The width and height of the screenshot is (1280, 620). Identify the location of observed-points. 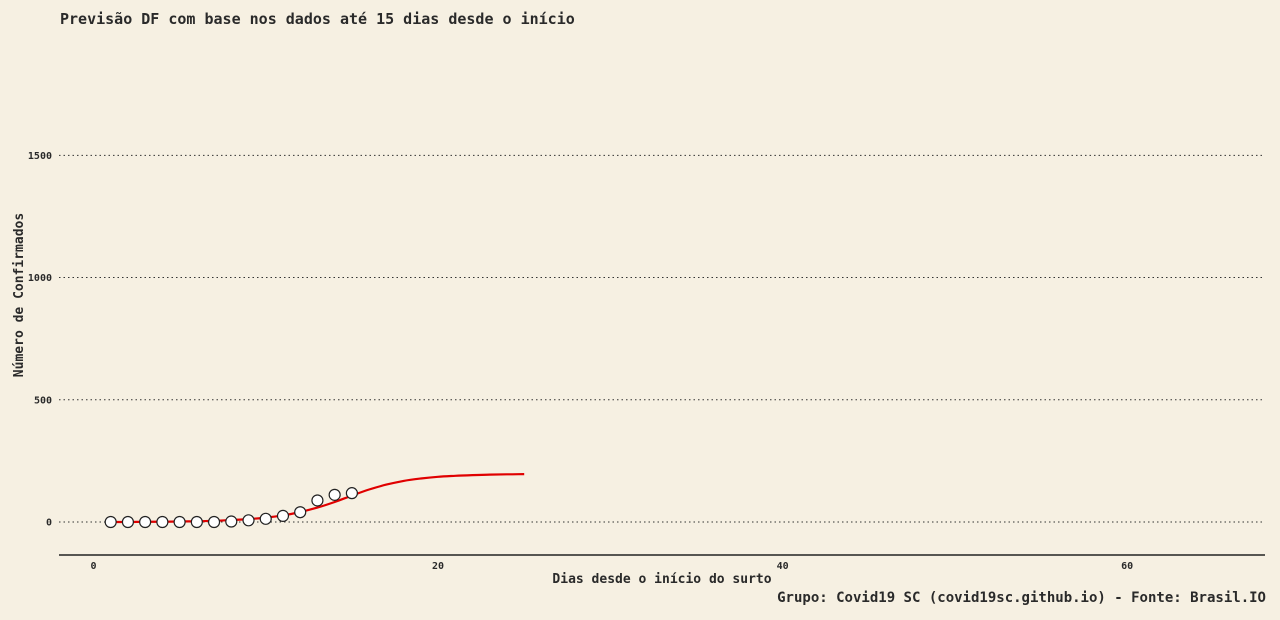
(231, 508).